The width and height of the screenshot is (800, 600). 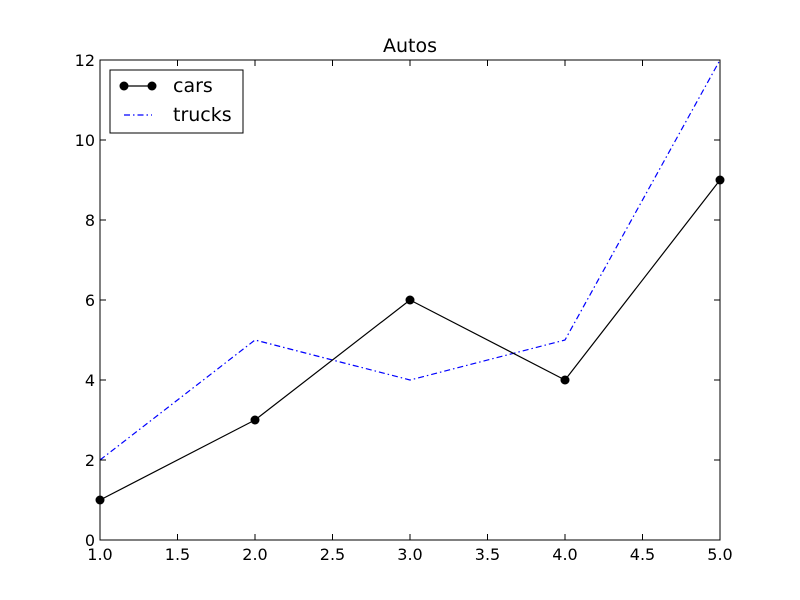 What do you see at coordinates (85, 60) in the screenshot?
I see `y-tick-label: 12` at bounding box center [85, 60].